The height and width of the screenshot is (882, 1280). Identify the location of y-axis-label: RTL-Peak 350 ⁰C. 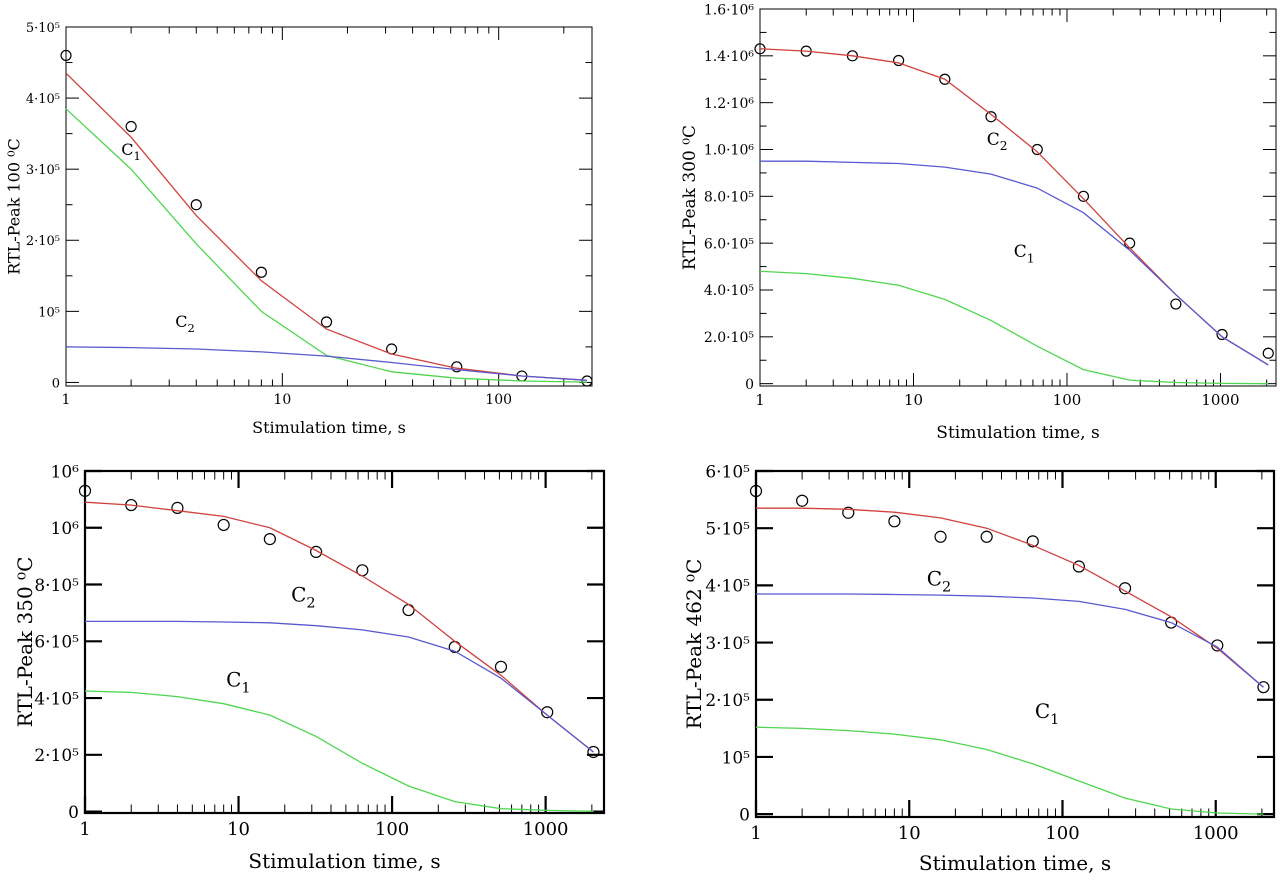
(25, 642).